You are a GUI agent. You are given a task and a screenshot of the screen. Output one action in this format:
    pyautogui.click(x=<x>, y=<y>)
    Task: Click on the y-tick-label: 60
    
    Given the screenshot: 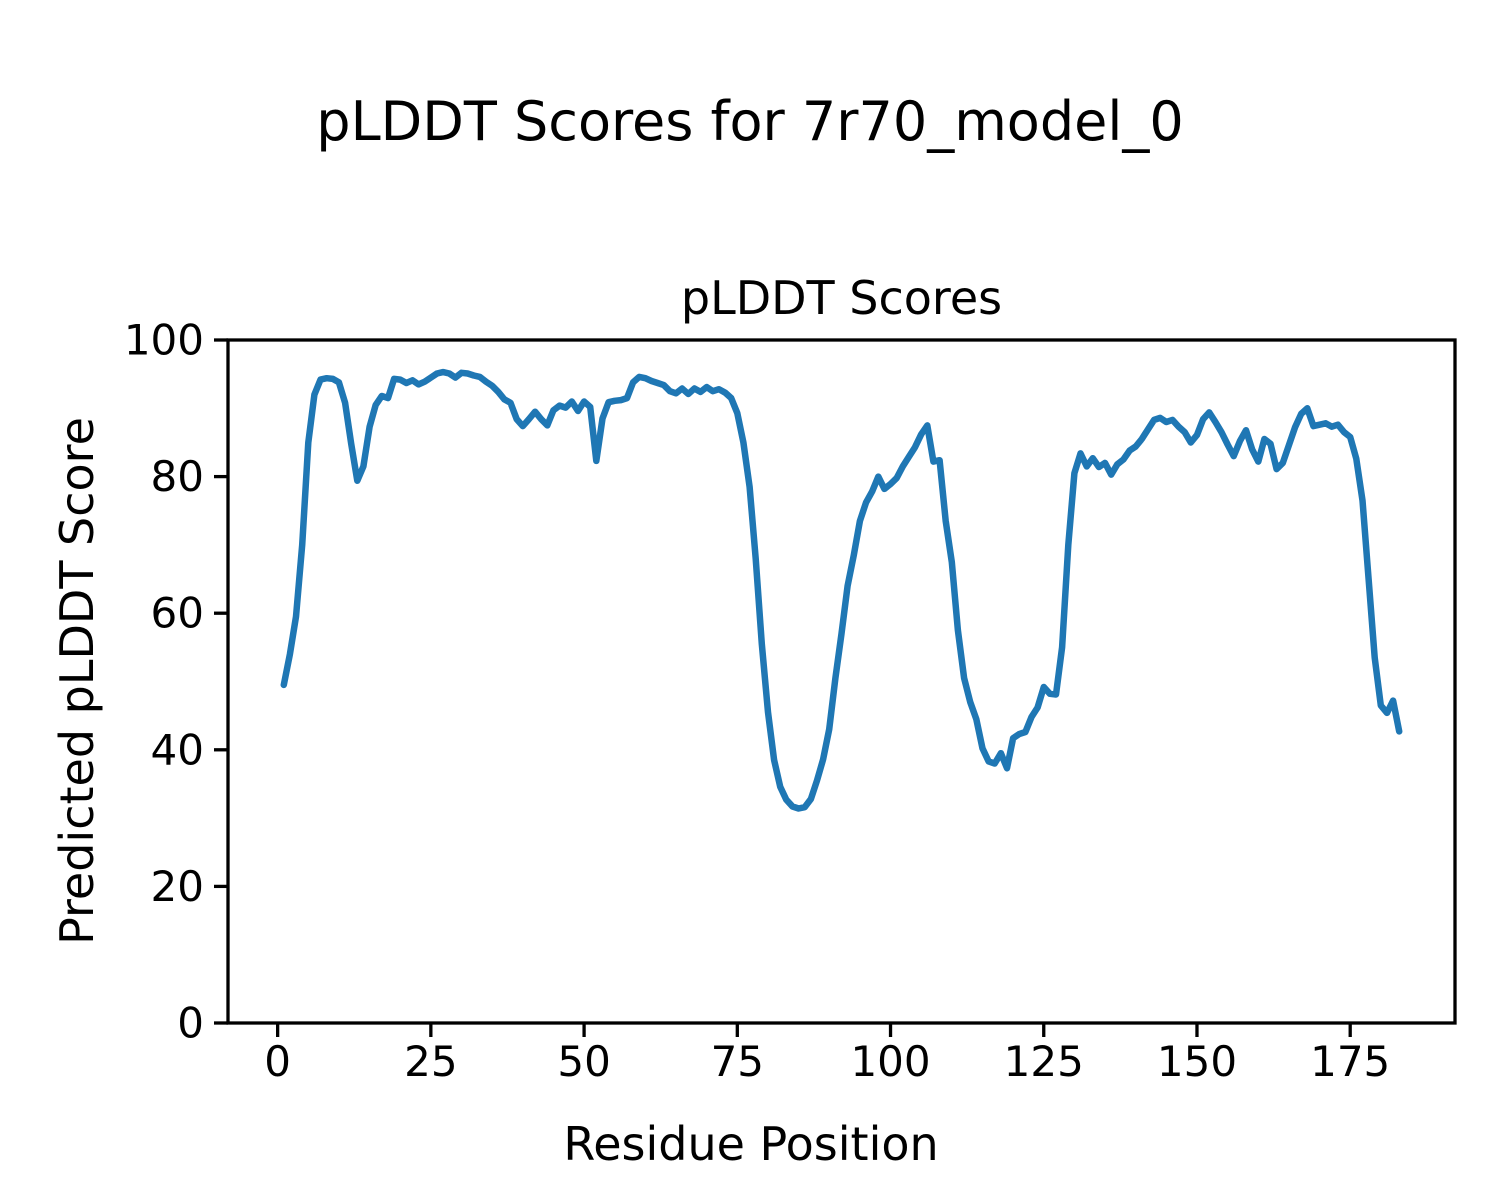 What is the action you would take?
    pyautogui.click(x=177, y=613)
    